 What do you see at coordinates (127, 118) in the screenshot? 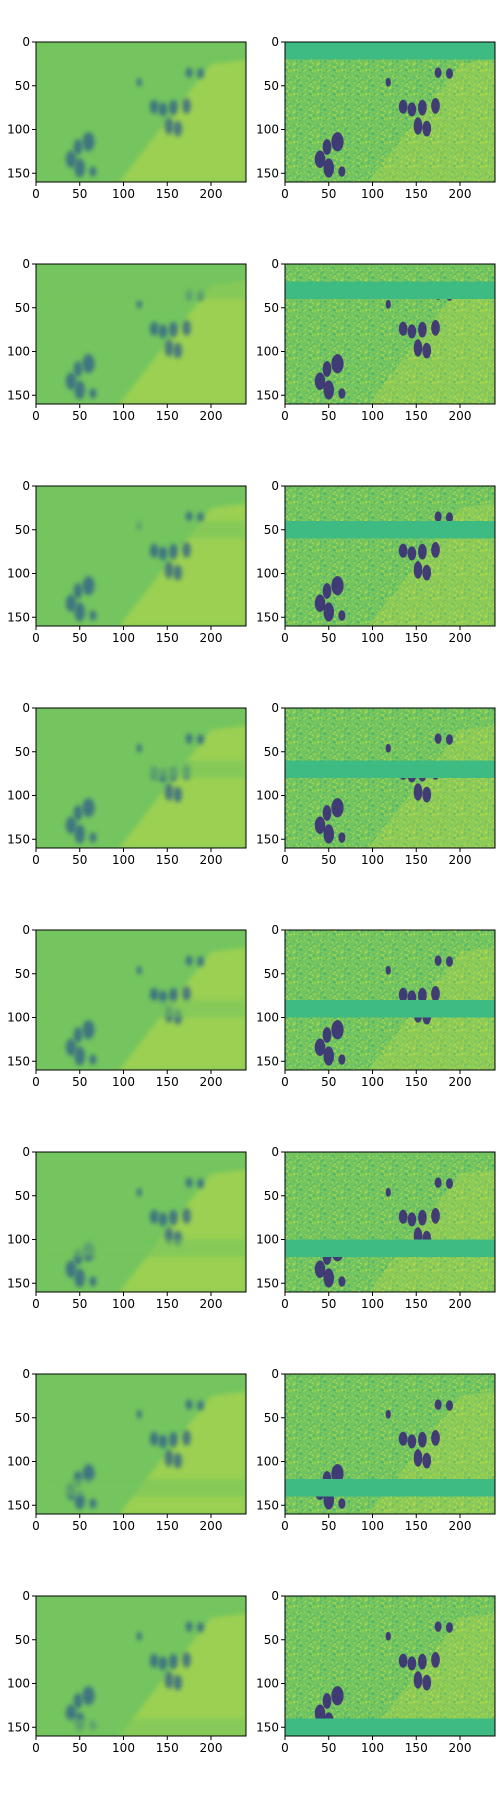
I see `panel-reconstruction-row-1: 0 50 100 150 200 0 50 100 150` at bounding box center [127, 118].